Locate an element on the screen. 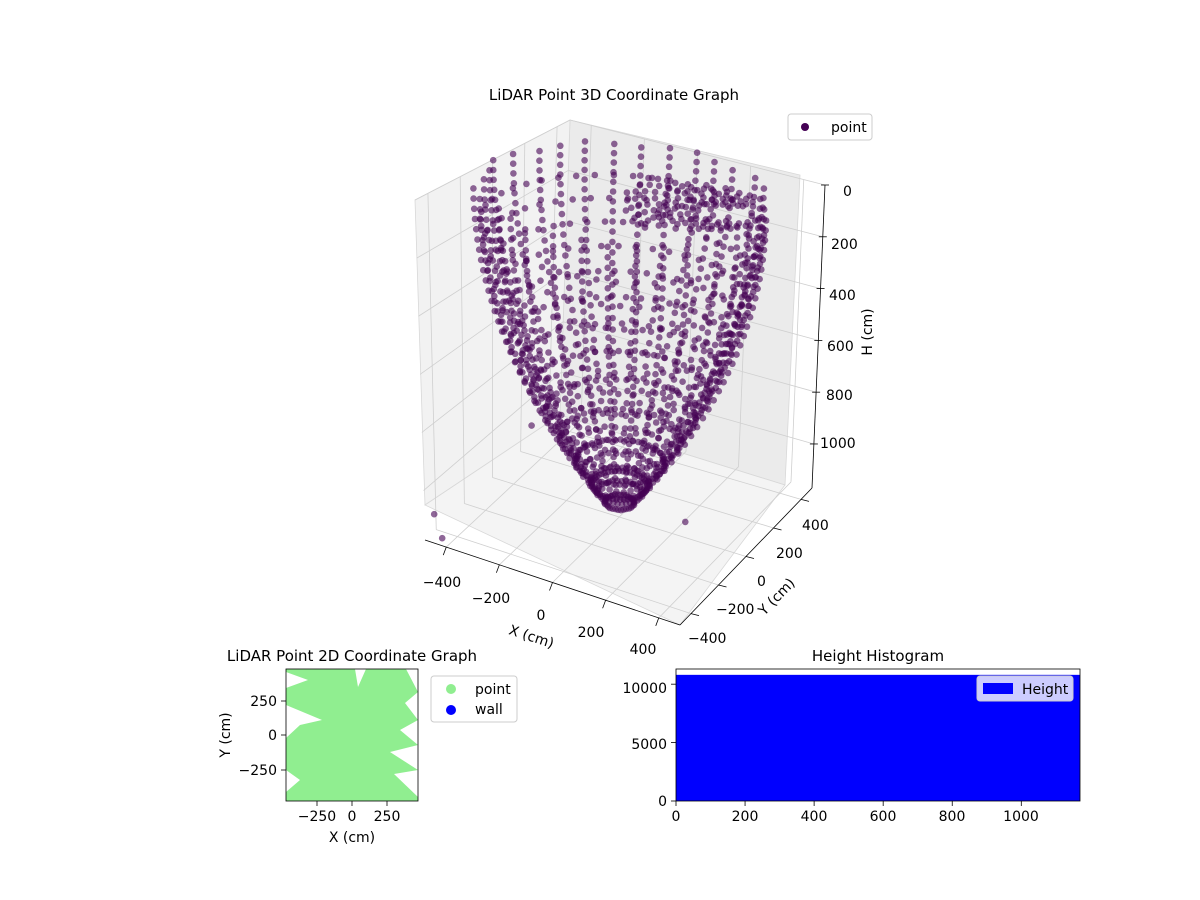  legend-3d: point is located at coordinates (830, 127).